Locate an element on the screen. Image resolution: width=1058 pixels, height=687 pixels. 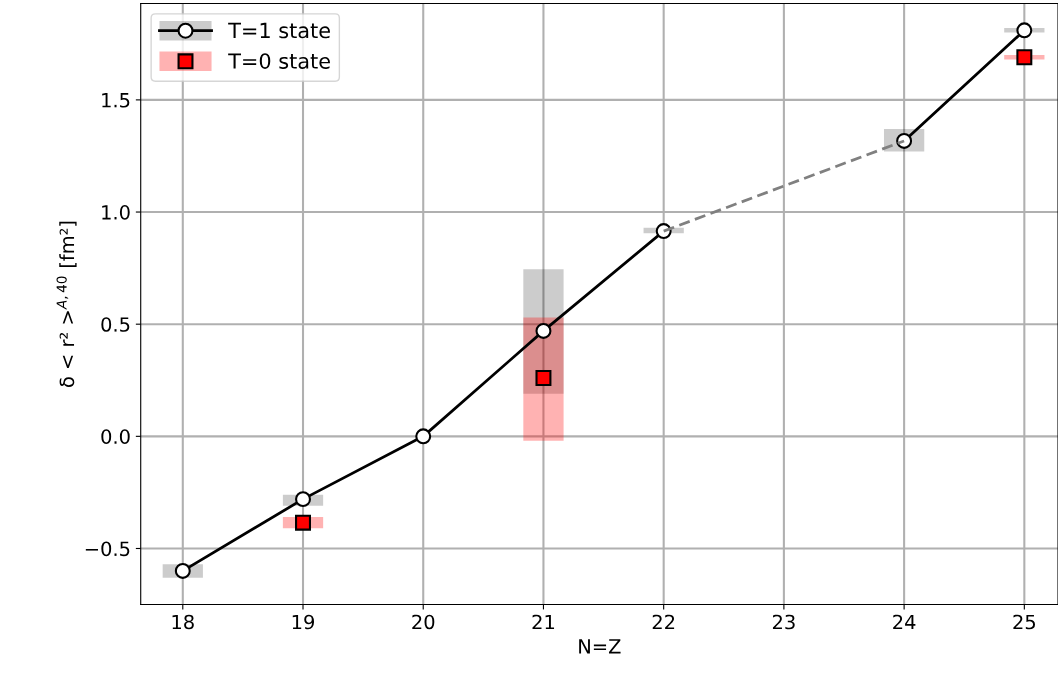
y-tick-label: 1.5 is located at coordinates (116, 100).